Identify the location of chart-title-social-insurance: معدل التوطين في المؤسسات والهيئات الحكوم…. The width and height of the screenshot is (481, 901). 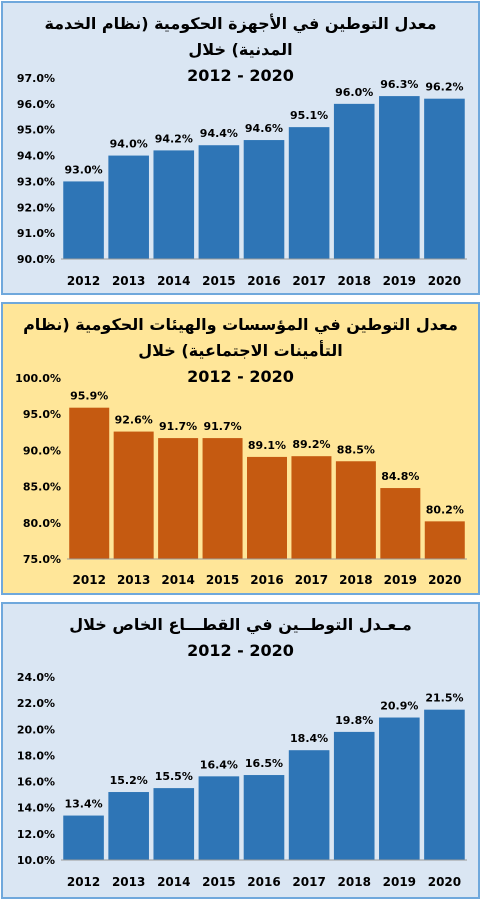
(240, 351).